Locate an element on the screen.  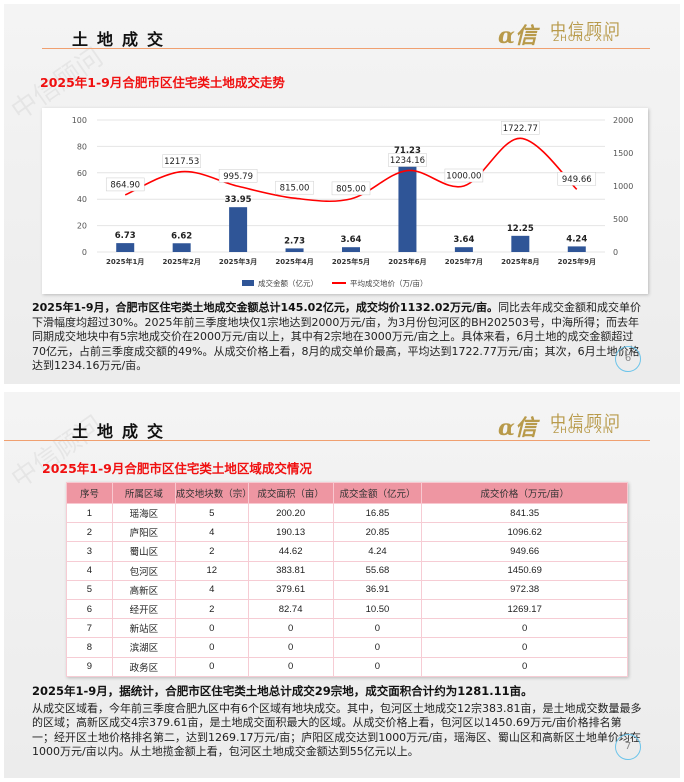
bar-value-label: 71.23 is located at coordinates (407, 151).